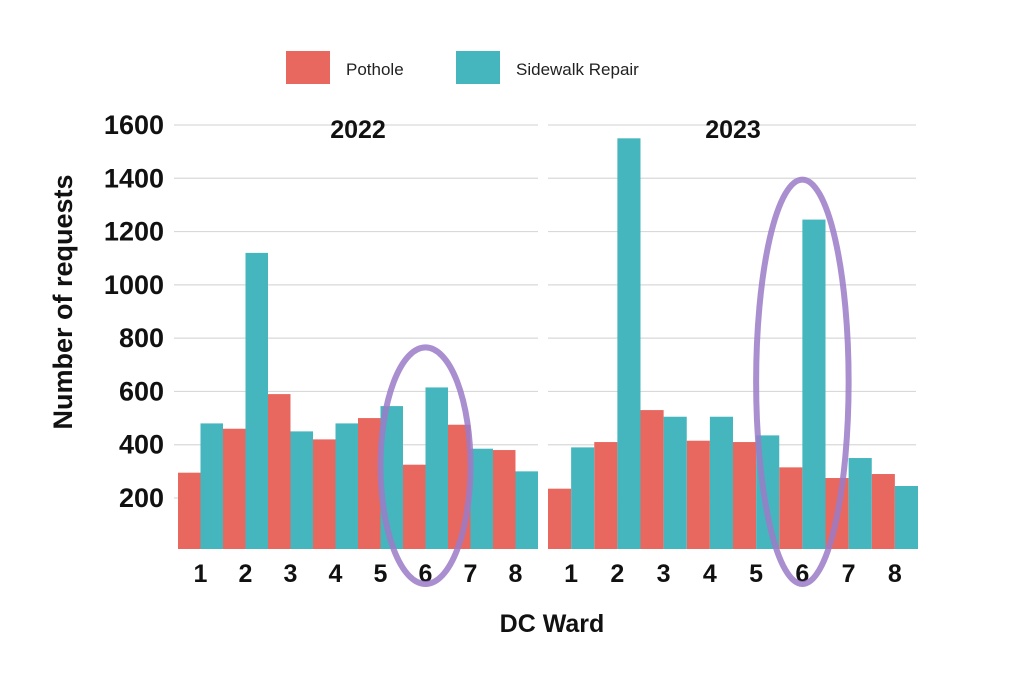 This screenshot has height=676, width=1024. Describe the element at coordinates (358, 130) in the screenshot. I see `panel-title: 2022` at that location.